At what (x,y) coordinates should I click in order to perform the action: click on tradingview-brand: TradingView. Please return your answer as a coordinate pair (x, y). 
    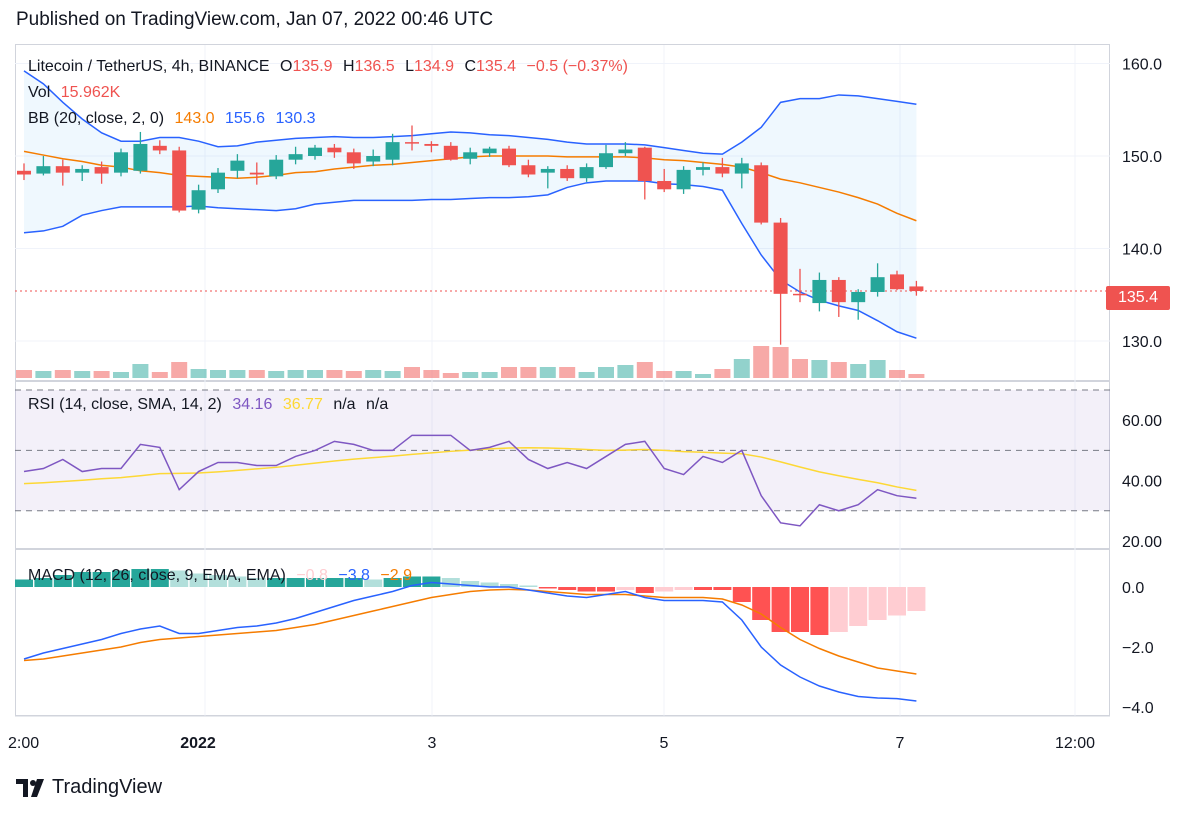
    Looking at the image, I should click on (89, 787).